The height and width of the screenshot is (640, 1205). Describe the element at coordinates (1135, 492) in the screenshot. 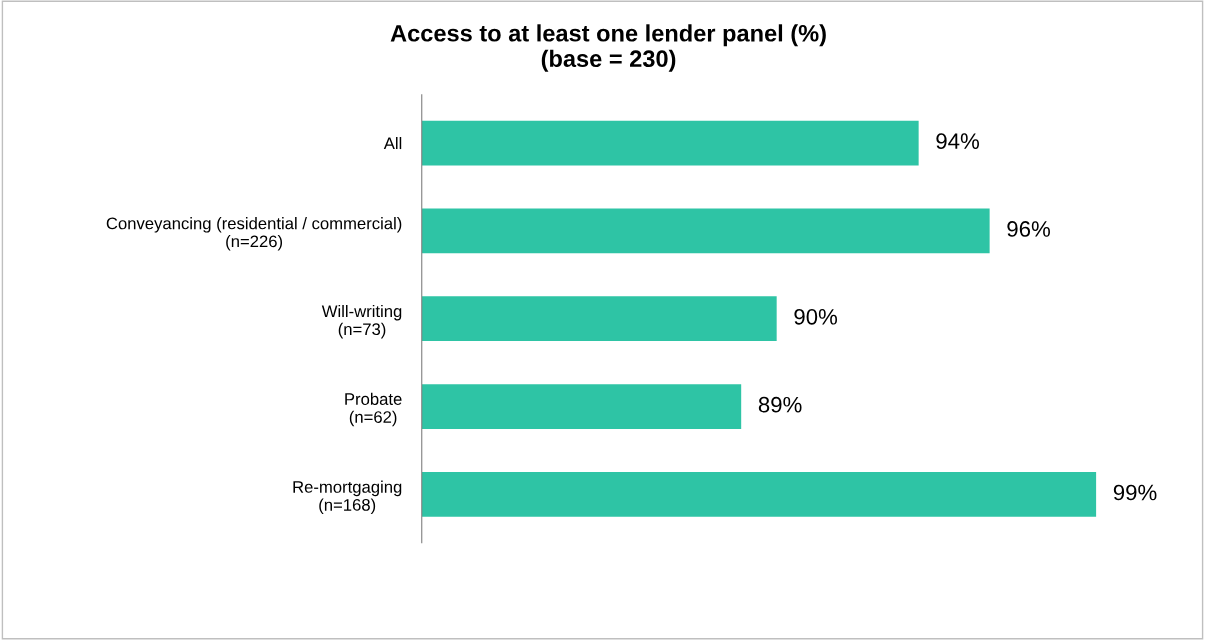

I see `data-label: 99%` at that location.